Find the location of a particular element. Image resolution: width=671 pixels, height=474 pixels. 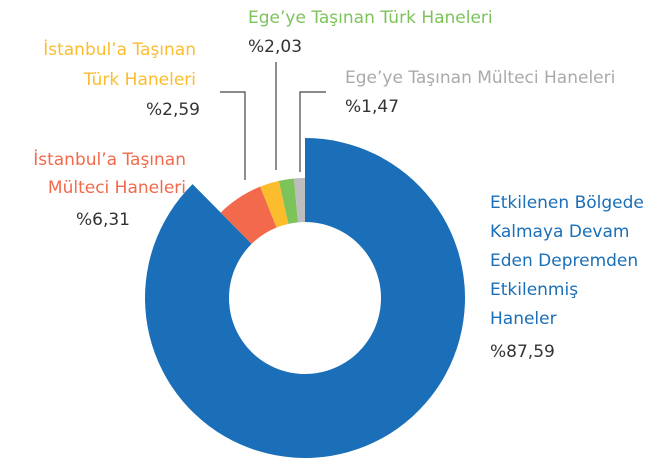

category-label: Haneler is located at coordinates (523, 319).